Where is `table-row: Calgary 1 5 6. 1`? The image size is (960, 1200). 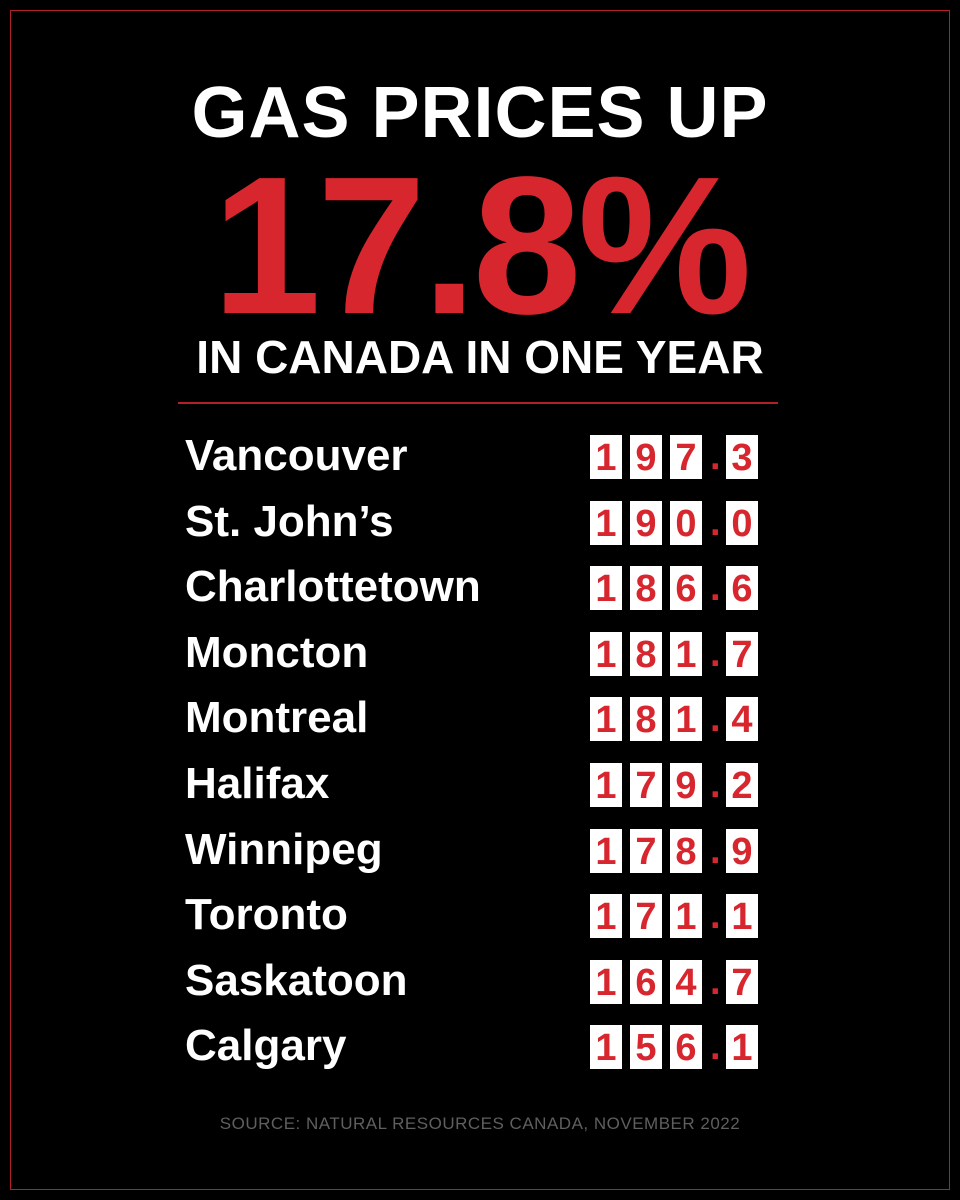 table-row: Calgary 1 5 6. 1 is located at coordinates (480, 1046).